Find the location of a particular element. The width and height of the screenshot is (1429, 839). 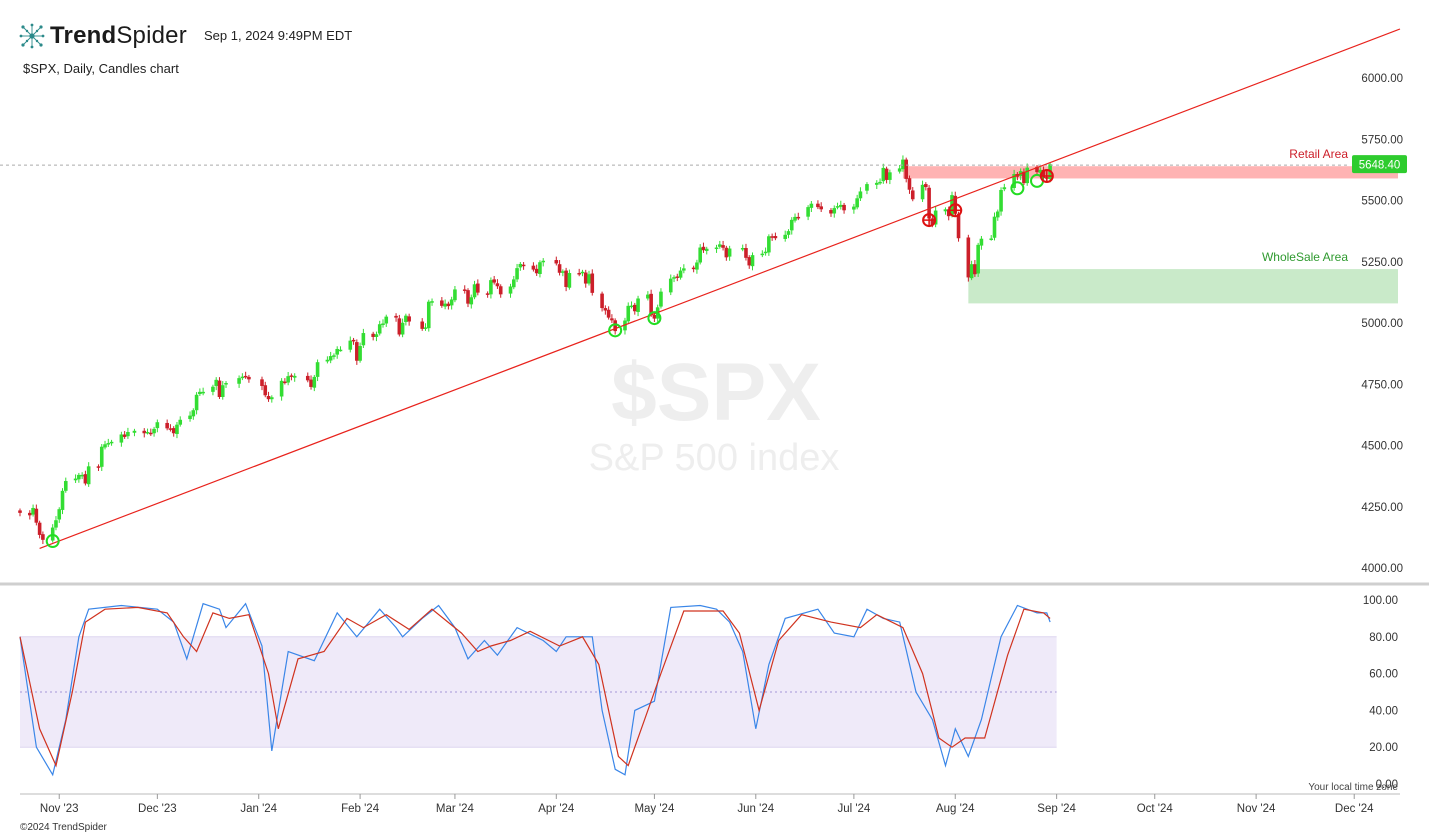

date-tick-label: Apr '24 is located at coordinates (556, 809).